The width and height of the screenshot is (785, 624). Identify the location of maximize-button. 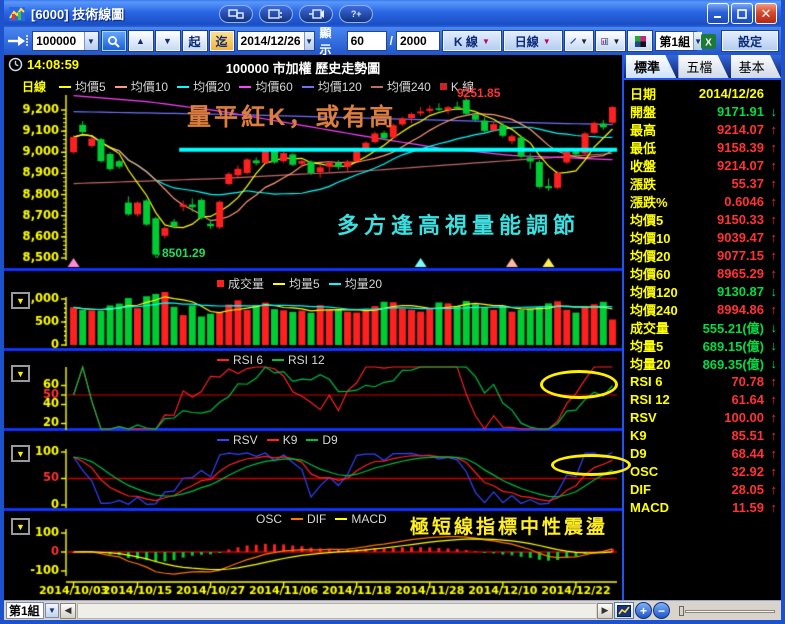
(742, 13).